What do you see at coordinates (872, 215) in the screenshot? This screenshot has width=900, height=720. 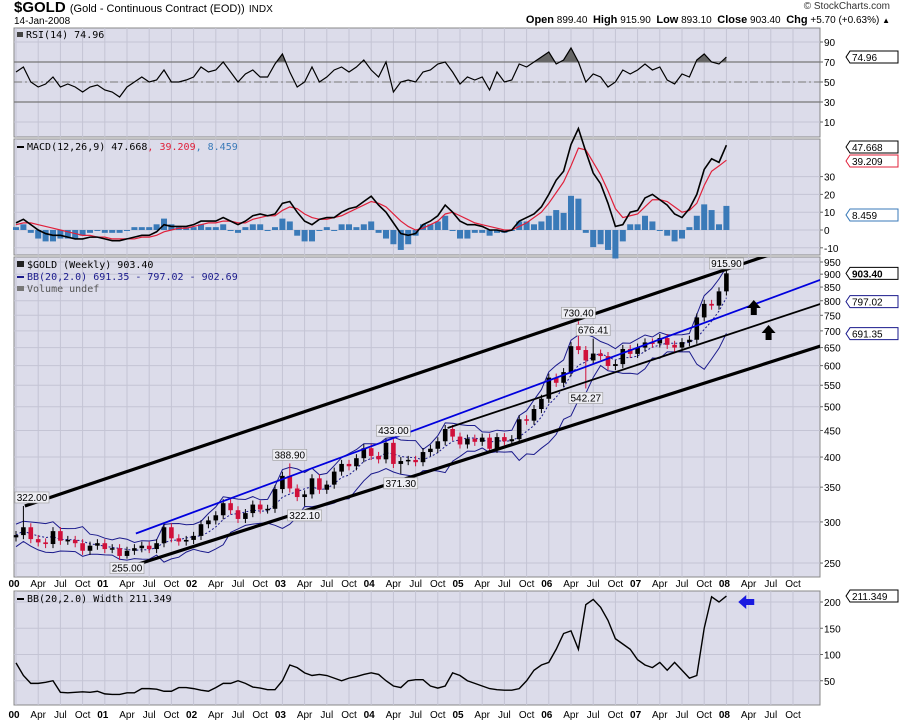 I see `histogram-value-tag-box` at bounding box center [872, 215].